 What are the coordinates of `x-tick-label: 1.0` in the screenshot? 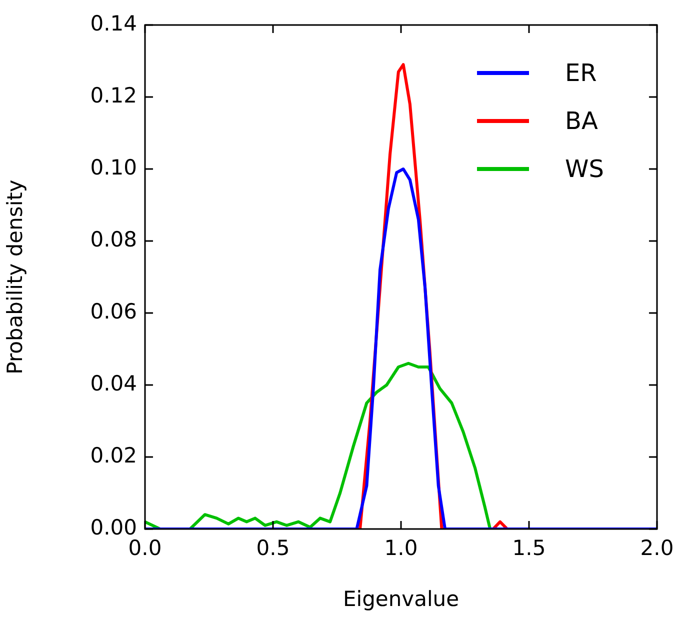 It's located at (401, 548).